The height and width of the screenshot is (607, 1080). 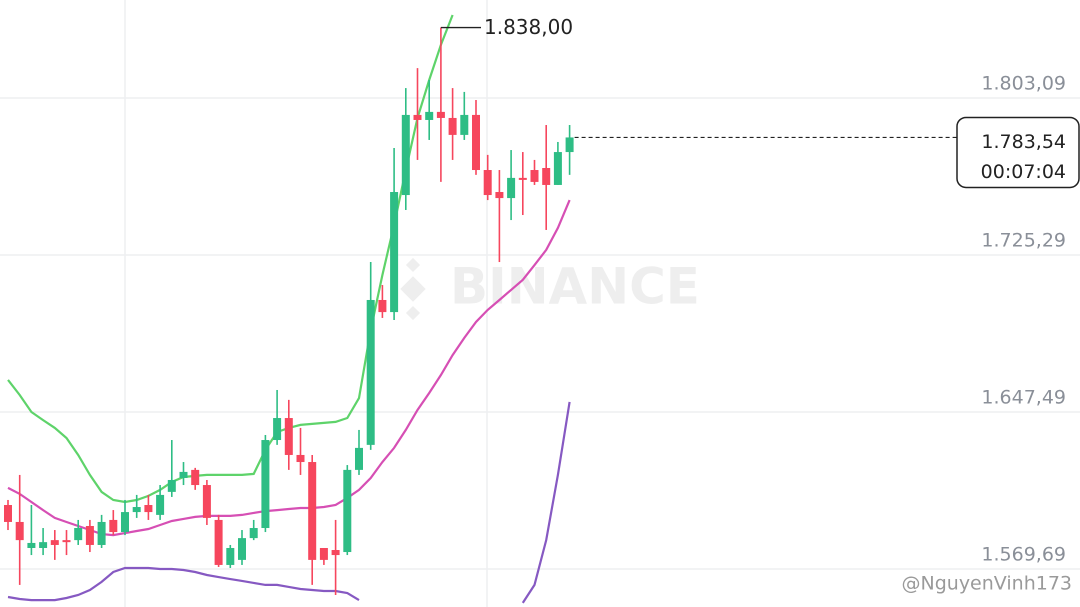 What do you see at coordinates (528, 27) in the screenshot?
I see `high-label: 1.838,00` at bounding box center [528, 27].